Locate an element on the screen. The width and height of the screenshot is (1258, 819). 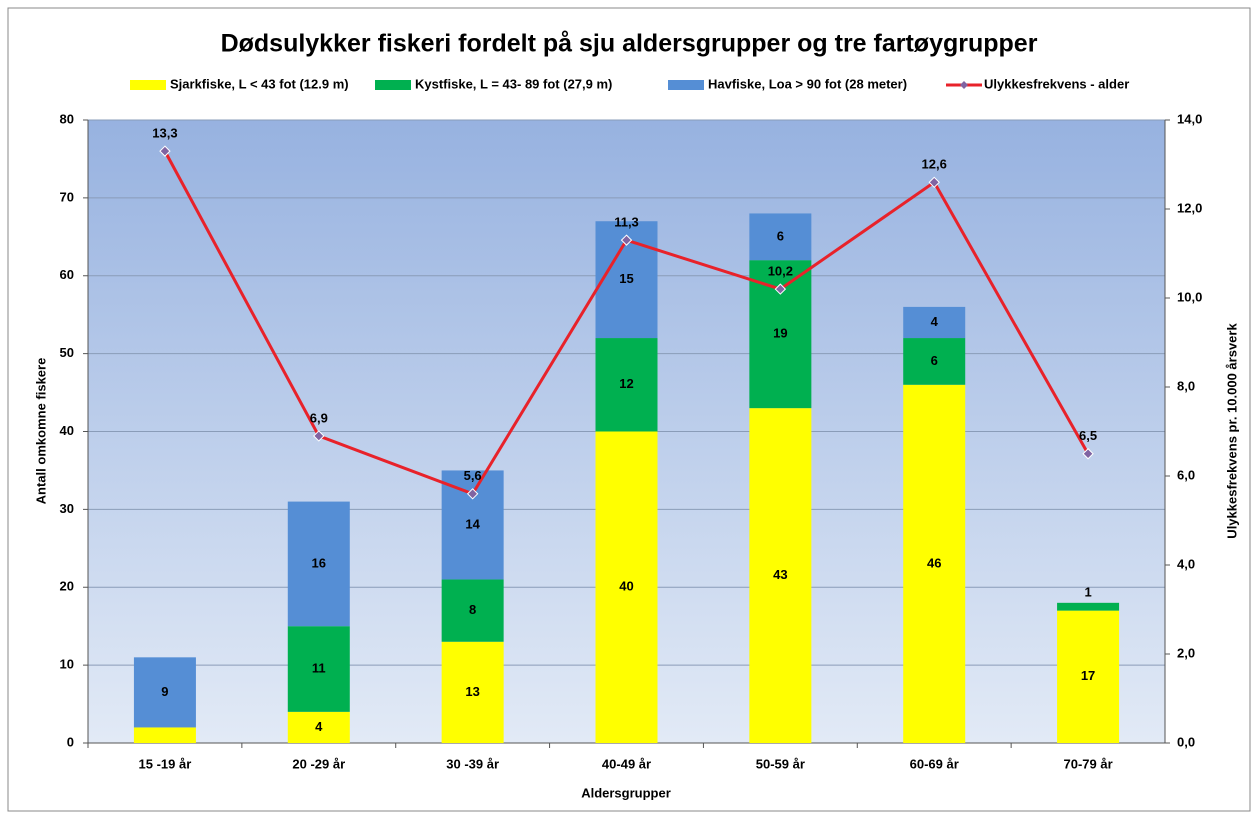
data-label: 14 is located at coordinates (472, 523).